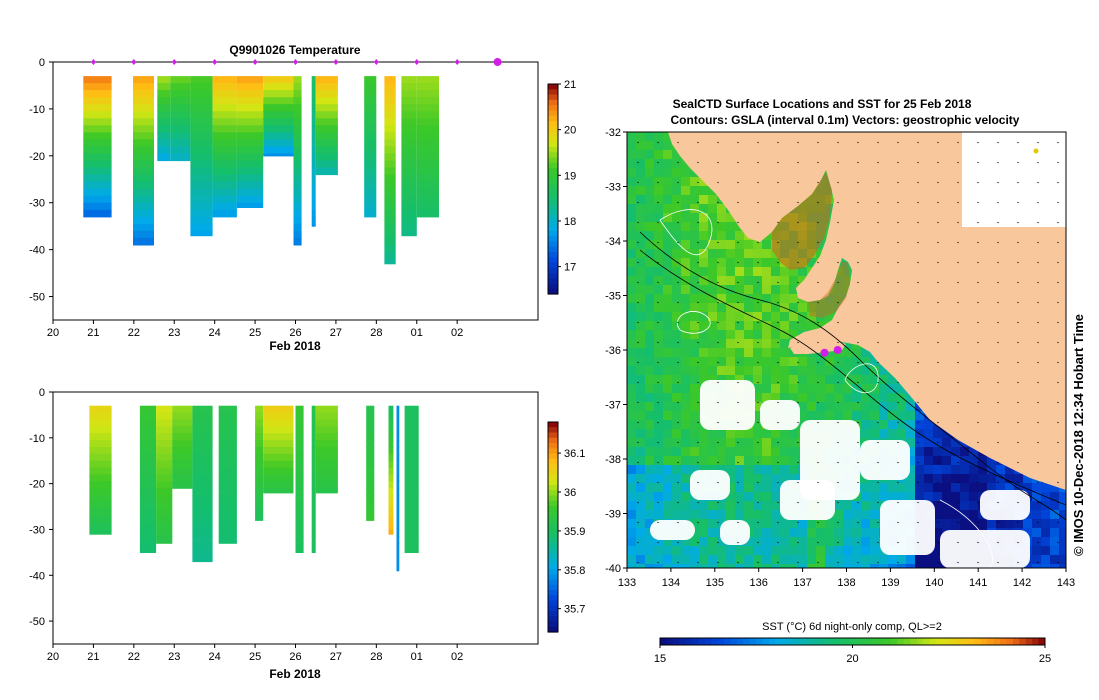  I want to click on sst-colorbar-swatch, so click(683, 641).